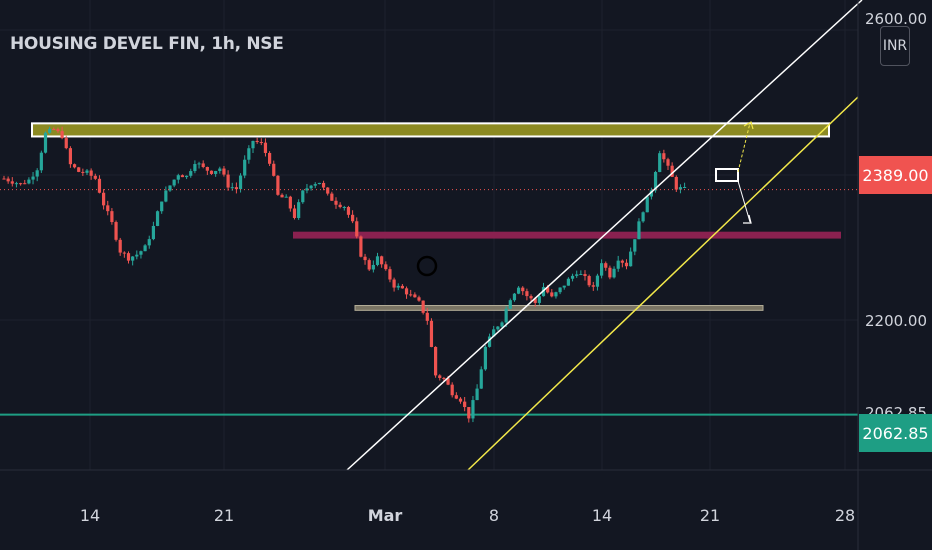 This screenshot has height=550, width=932. I want to click on mid-zone, so click(567, 235).